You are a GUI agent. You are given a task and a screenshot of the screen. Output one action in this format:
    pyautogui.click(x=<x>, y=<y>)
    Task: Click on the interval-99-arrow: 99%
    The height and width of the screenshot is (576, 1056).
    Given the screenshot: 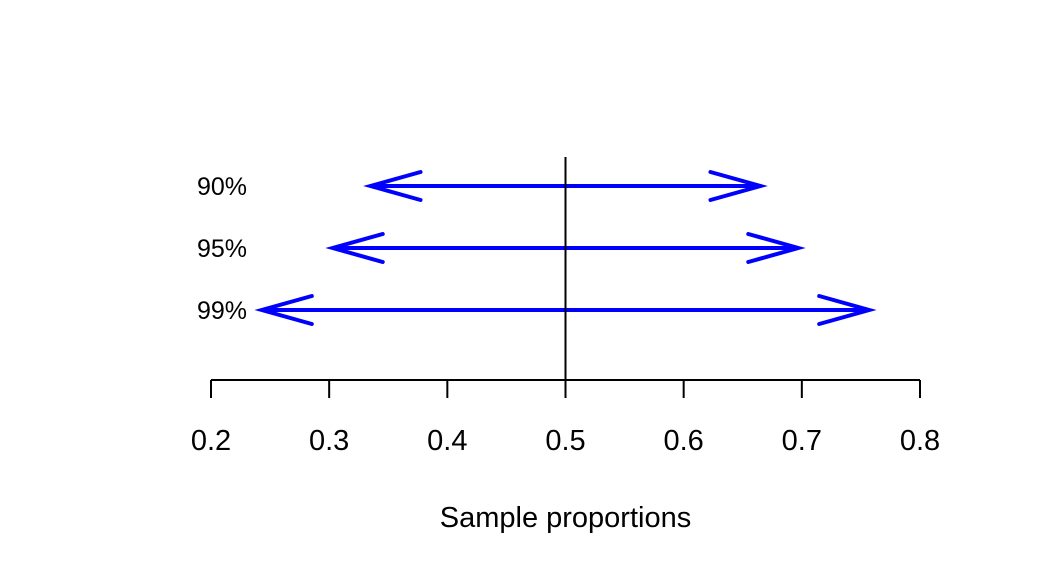 What is the action you would take?
    pyautogui.click(x=537, y=310)
    